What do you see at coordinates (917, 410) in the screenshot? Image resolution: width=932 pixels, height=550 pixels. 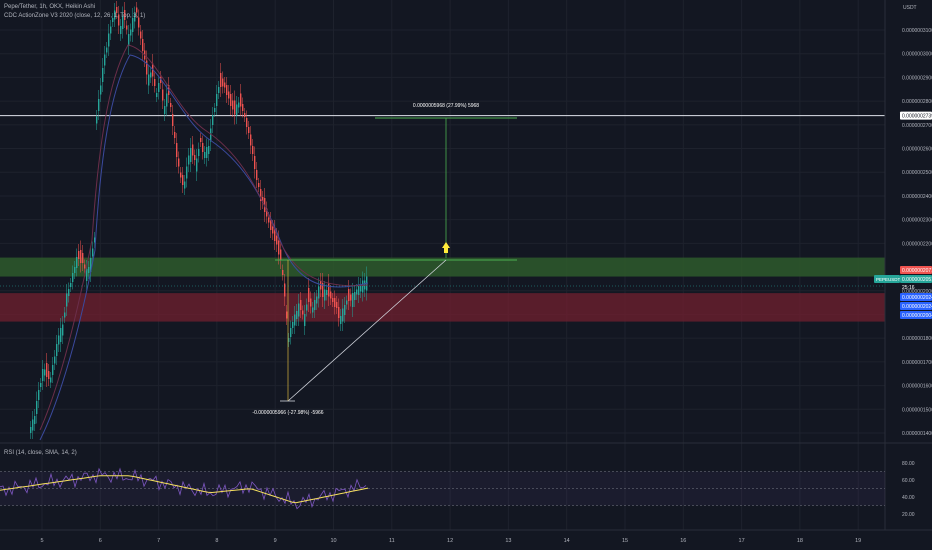 I see `price-tick-label: 0.0000001500` at bounding box center [917, 410].